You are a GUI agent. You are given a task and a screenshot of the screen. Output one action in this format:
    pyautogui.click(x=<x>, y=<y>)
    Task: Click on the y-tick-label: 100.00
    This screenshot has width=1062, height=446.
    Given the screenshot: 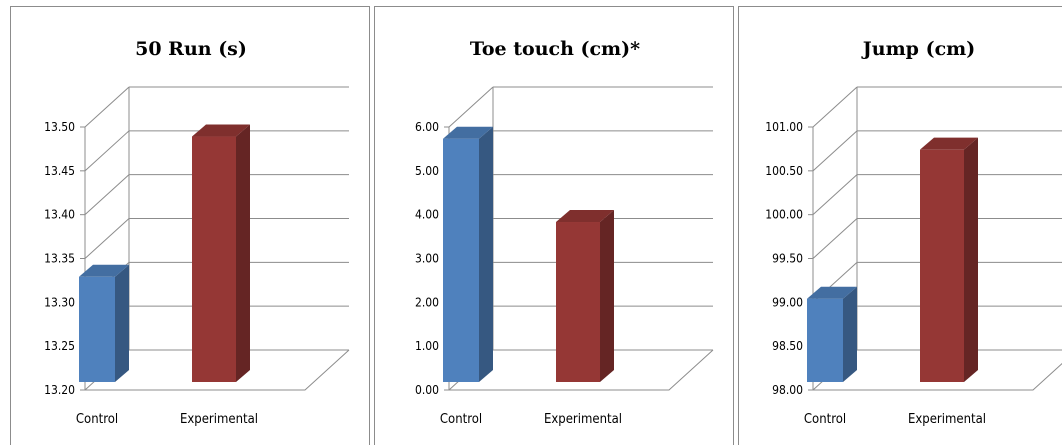 What is the action you would take?
    pyautogui.click(x=784, y=215)
    